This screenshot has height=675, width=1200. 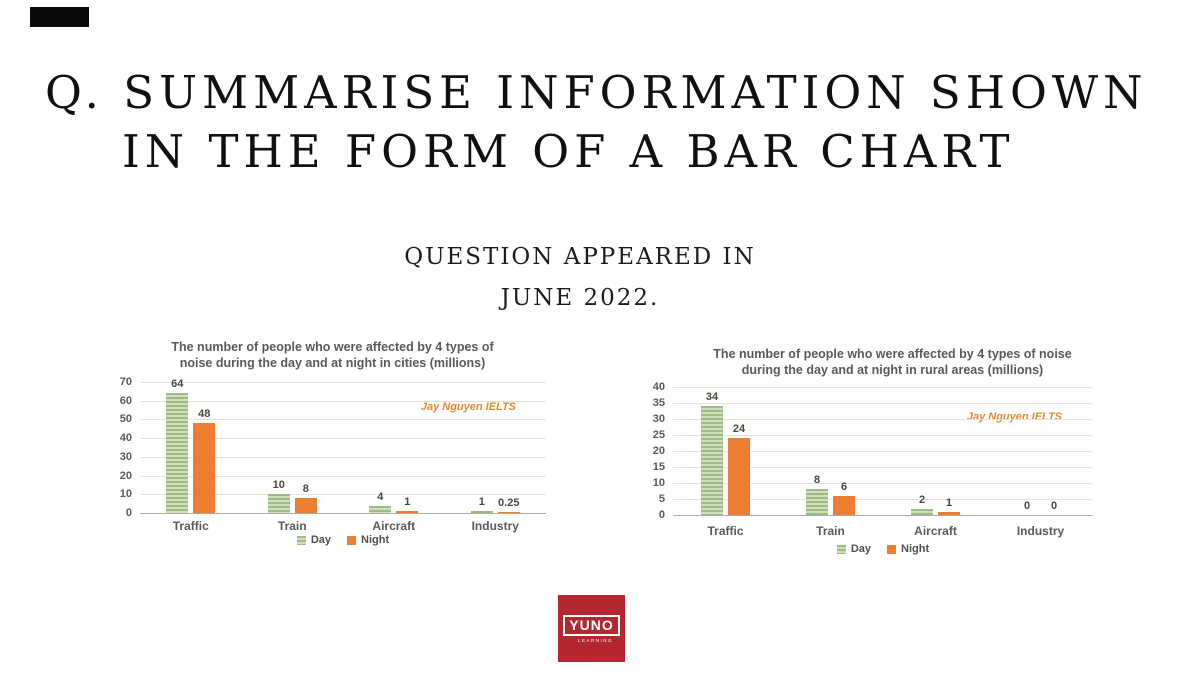 I want to click on yuno-logo: YUNO LEARNING, so click(x=591, y=628).